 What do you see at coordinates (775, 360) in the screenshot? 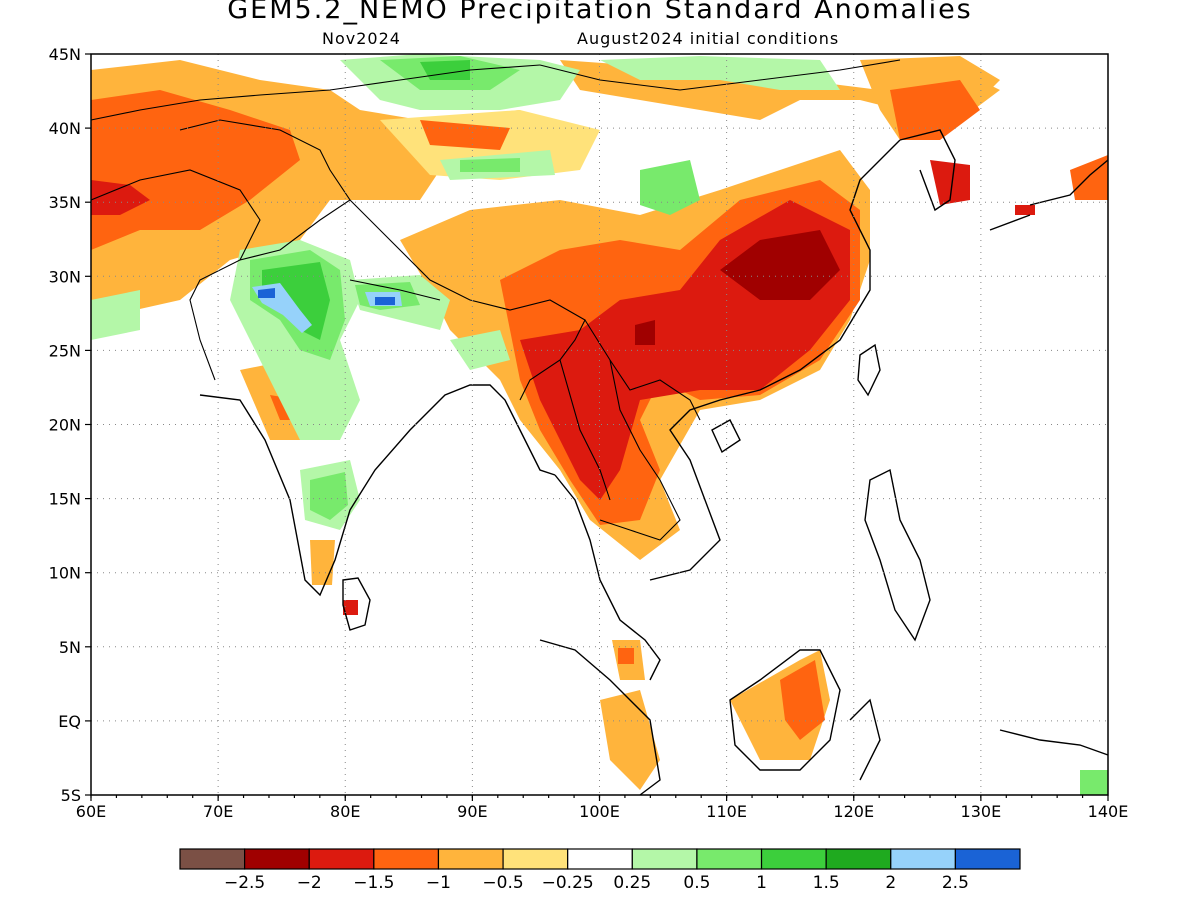
I see `vietnam-coastline` at bounding box center [775, 360].